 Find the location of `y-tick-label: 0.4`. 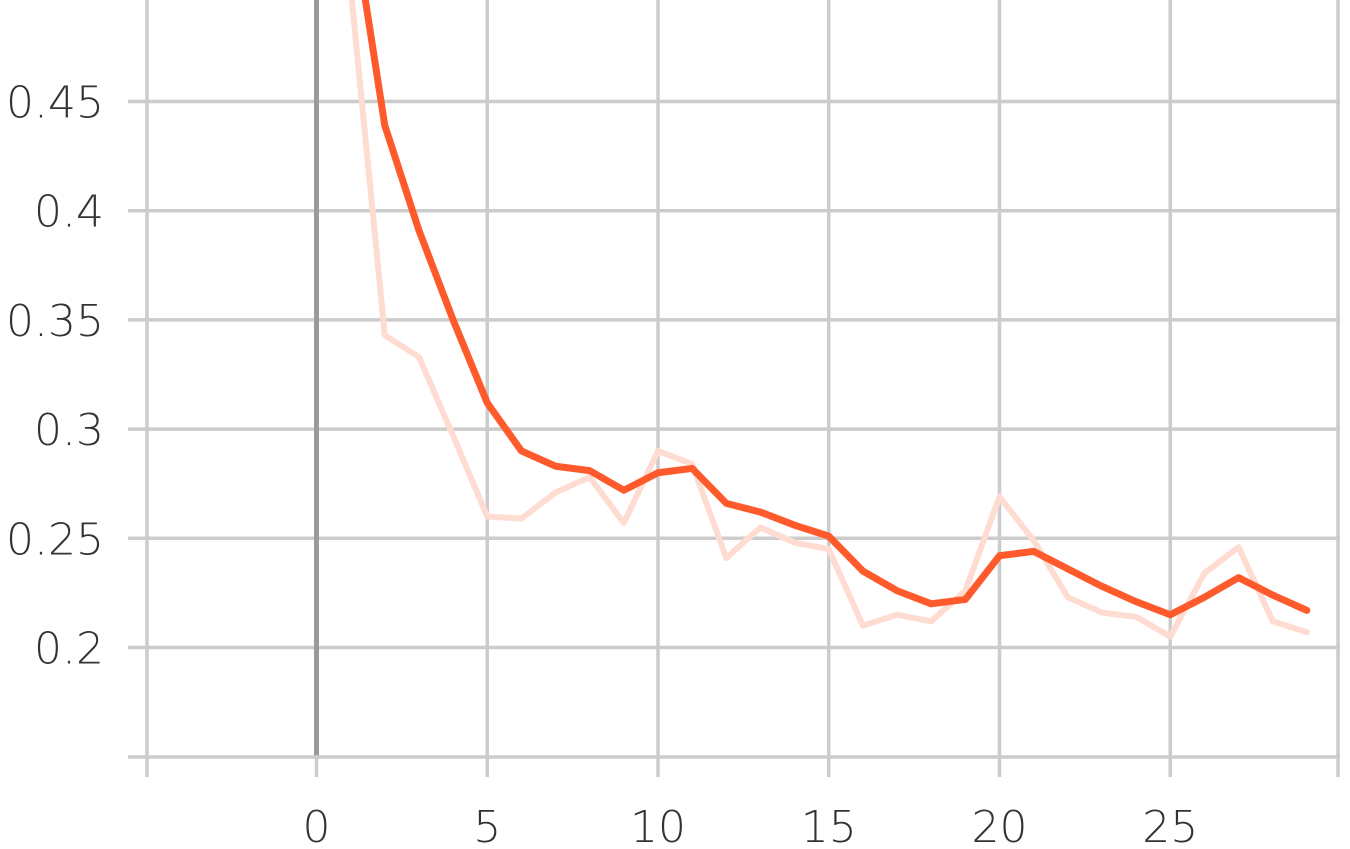

y-tick-label: 0.4 is located at coordinates (69, 212).